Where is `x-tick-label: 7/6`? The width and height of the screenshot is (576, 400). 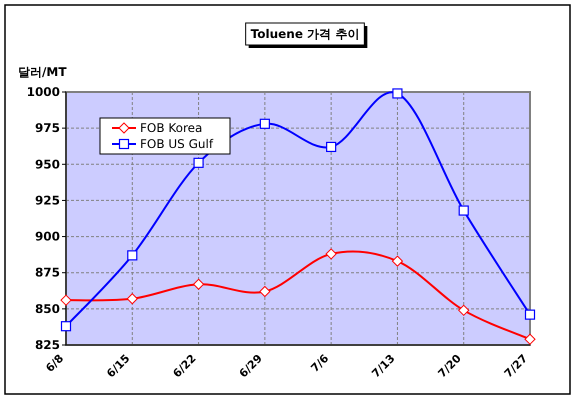
x-tick-label: 7/6 is located at coordinates (320, 363).